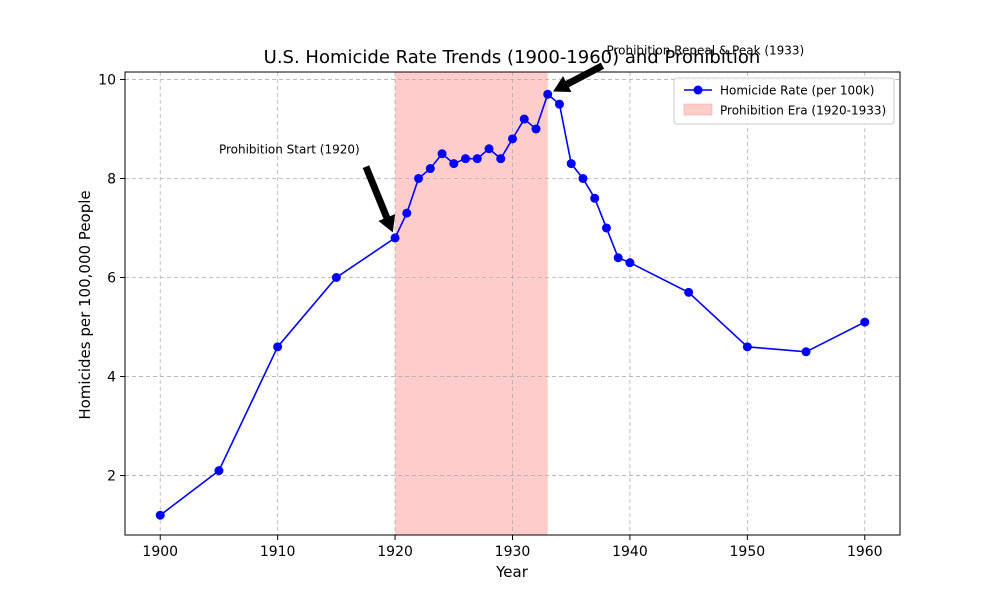  I want to click on y-tick-label: 4, so click(111, 378).